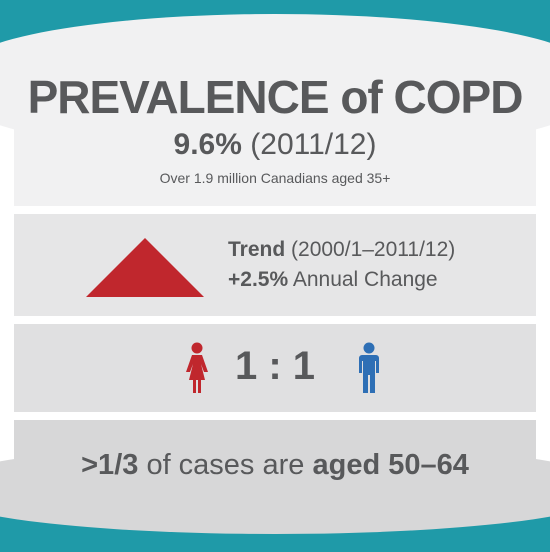 Image resolution: width=550 pixels, height=552 pixels. I want to click on prevalence-period: (2011/12), so click(313, 144).